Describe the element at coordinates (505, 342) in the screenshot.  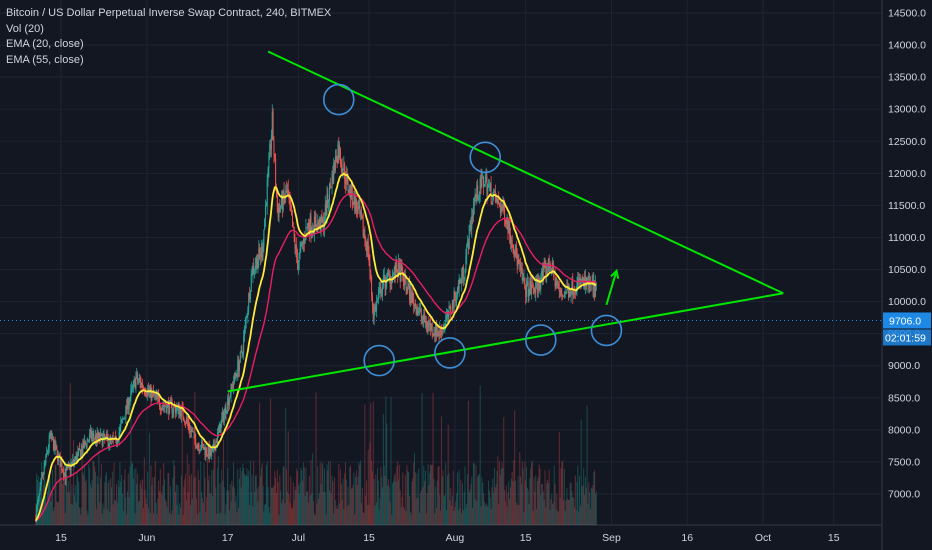
I see `lower-trendline` at that location.